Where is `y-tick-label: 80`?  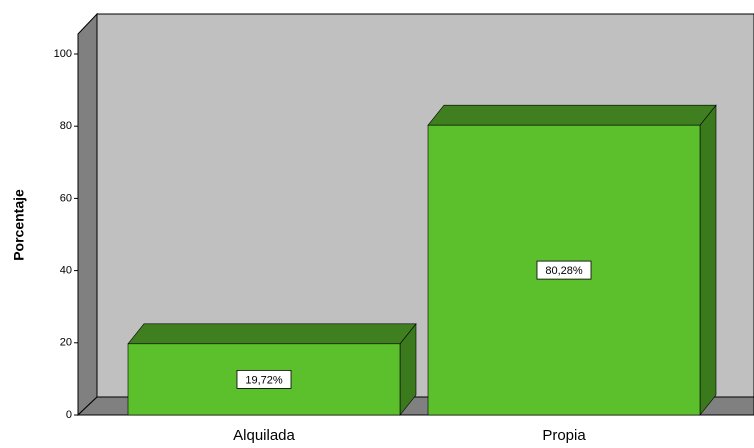
y-tick-label: 80 is located at coordinates (66, 126).